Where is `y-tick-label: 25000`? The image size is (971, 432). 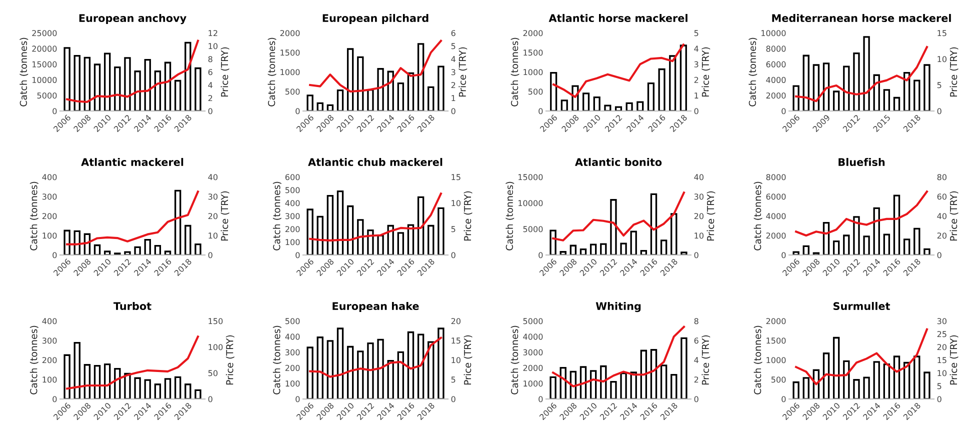
y-tick-label: 25000 is located at coordinates (44, 33).